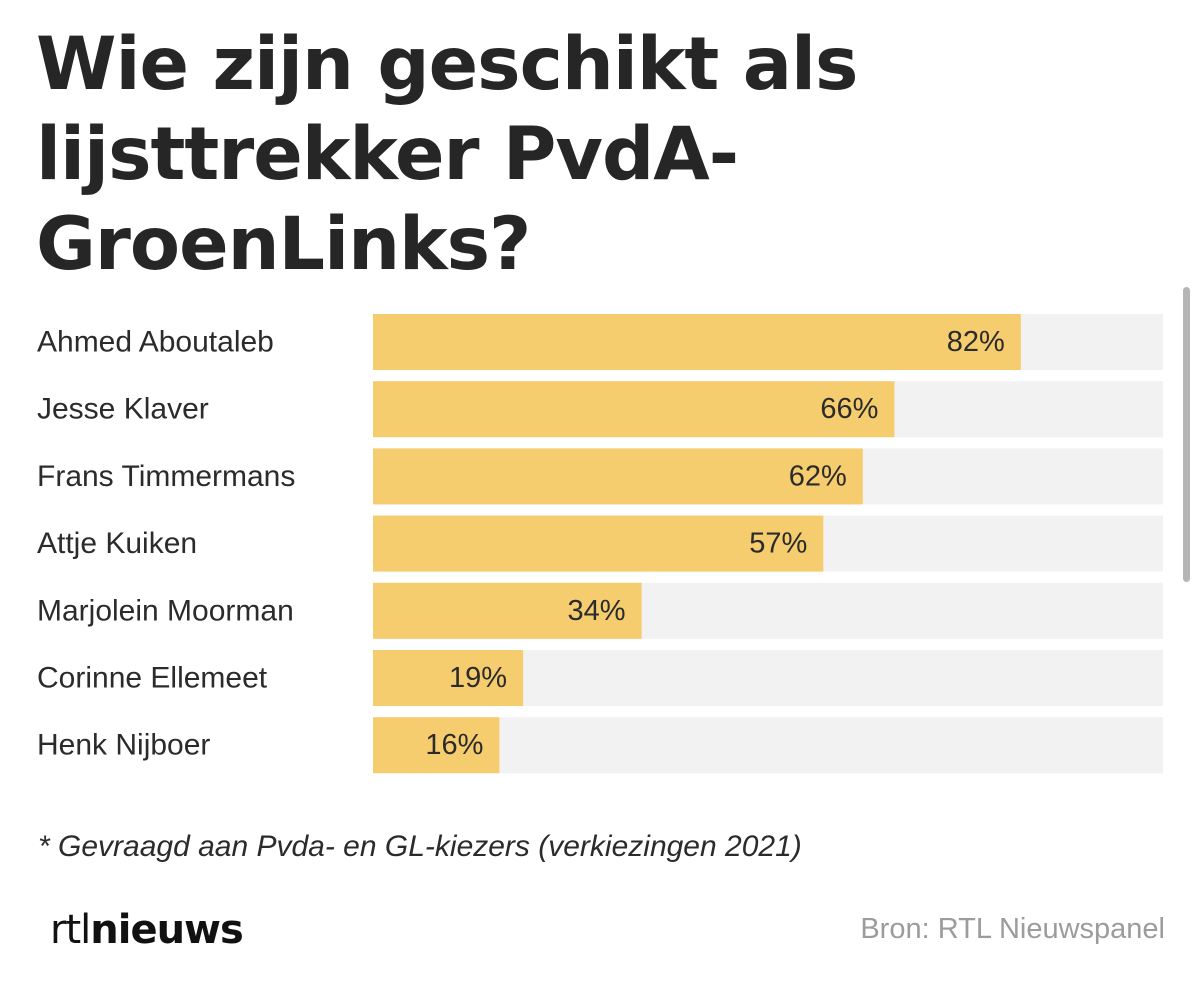  What do you see at coordinates (618, 476) in the screenshot?
I see `bar-frans-timmermans` at bounding box center [618, 476].